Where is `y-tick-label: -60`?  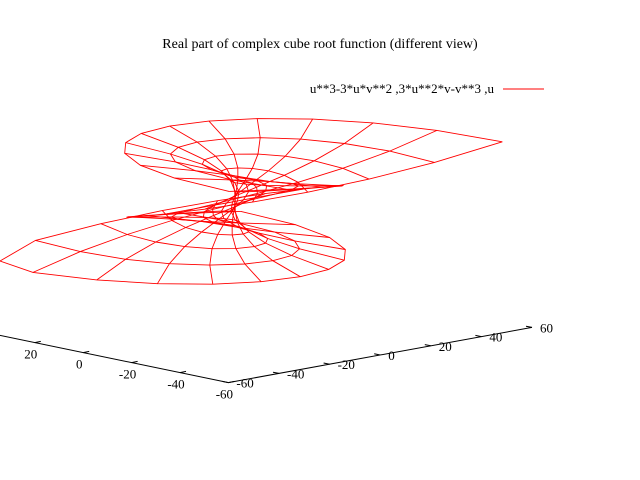
y-tick-label: -60 is located at coordinates (244, 383).